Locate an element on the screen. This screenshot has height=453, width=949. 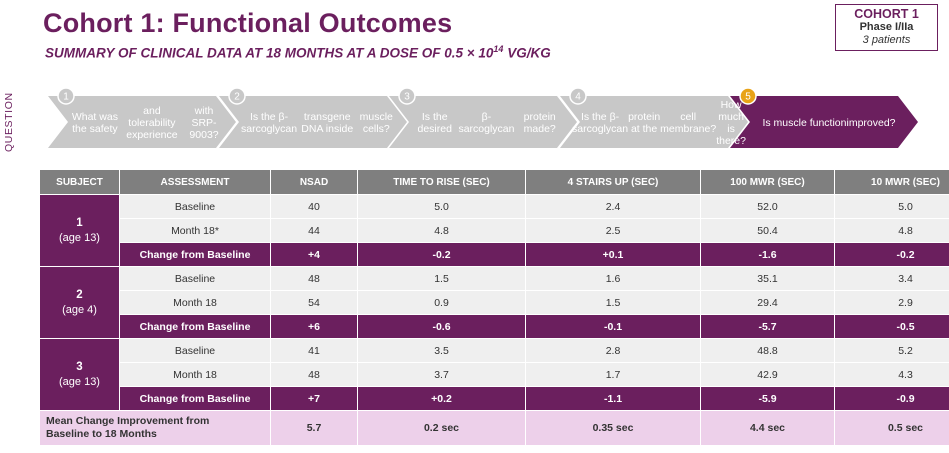
step-text-line: What was the safety is located at coordinates (94, 123).